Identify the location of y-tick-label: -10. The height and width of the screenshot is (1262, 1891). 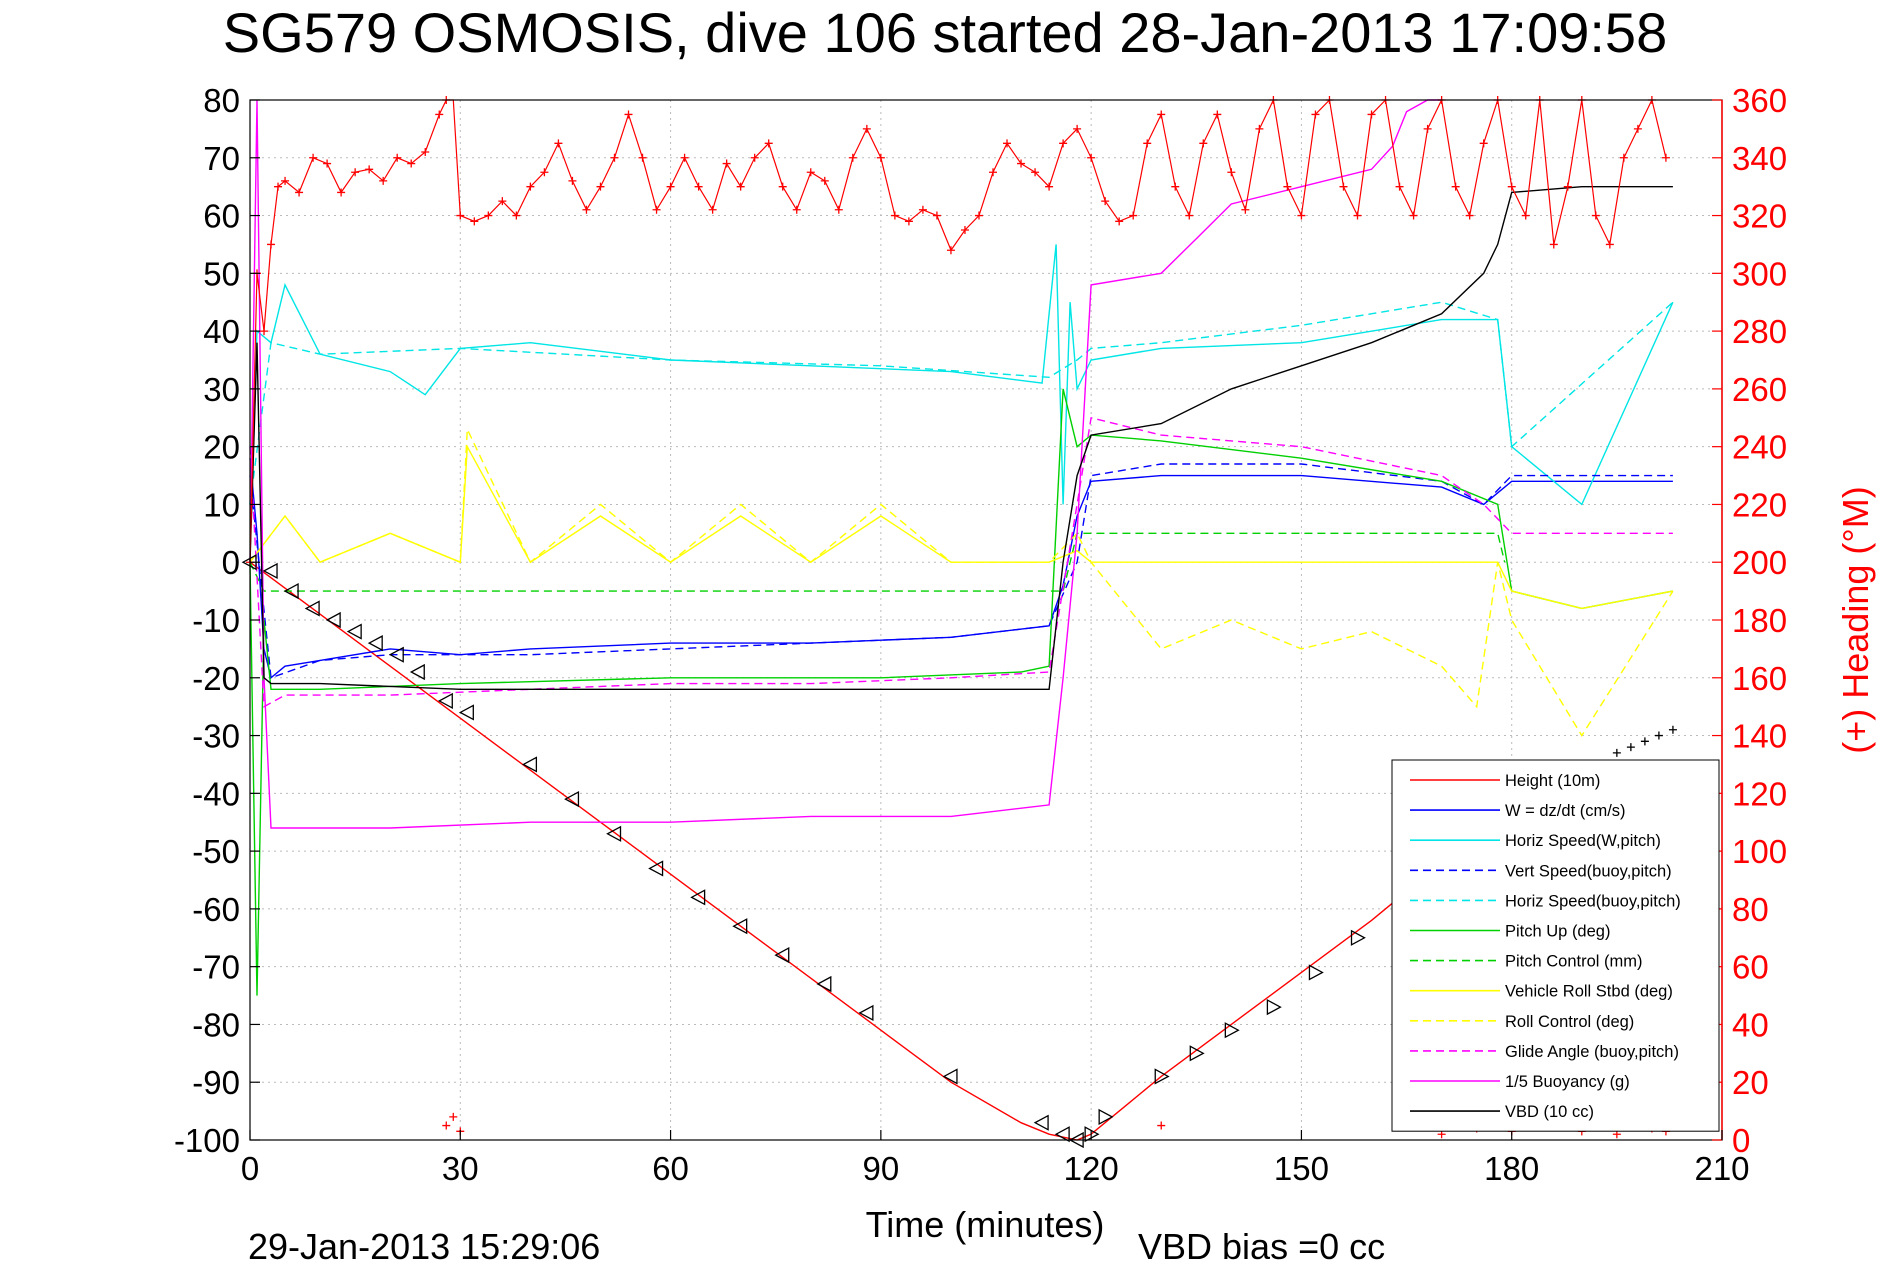
(216, 620).